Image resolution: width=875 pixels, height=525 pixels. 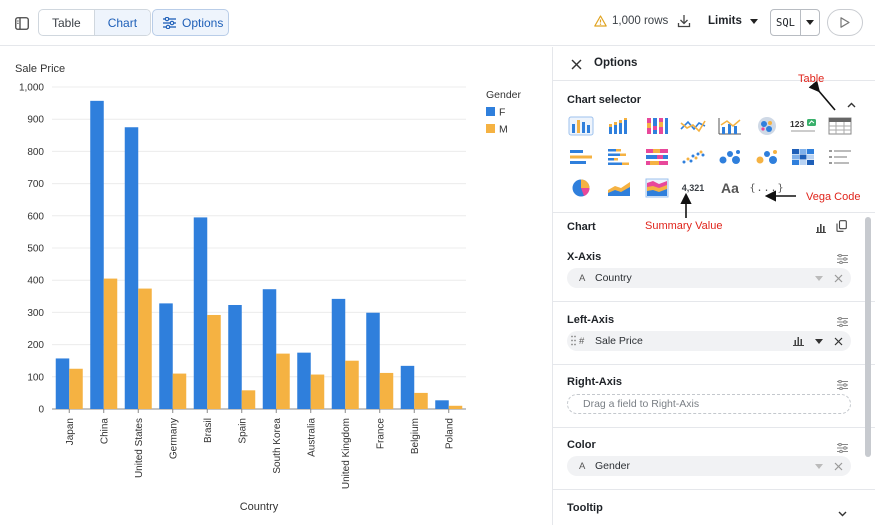 I want to click on sql-button: SQL, so click(x=795, y=22).